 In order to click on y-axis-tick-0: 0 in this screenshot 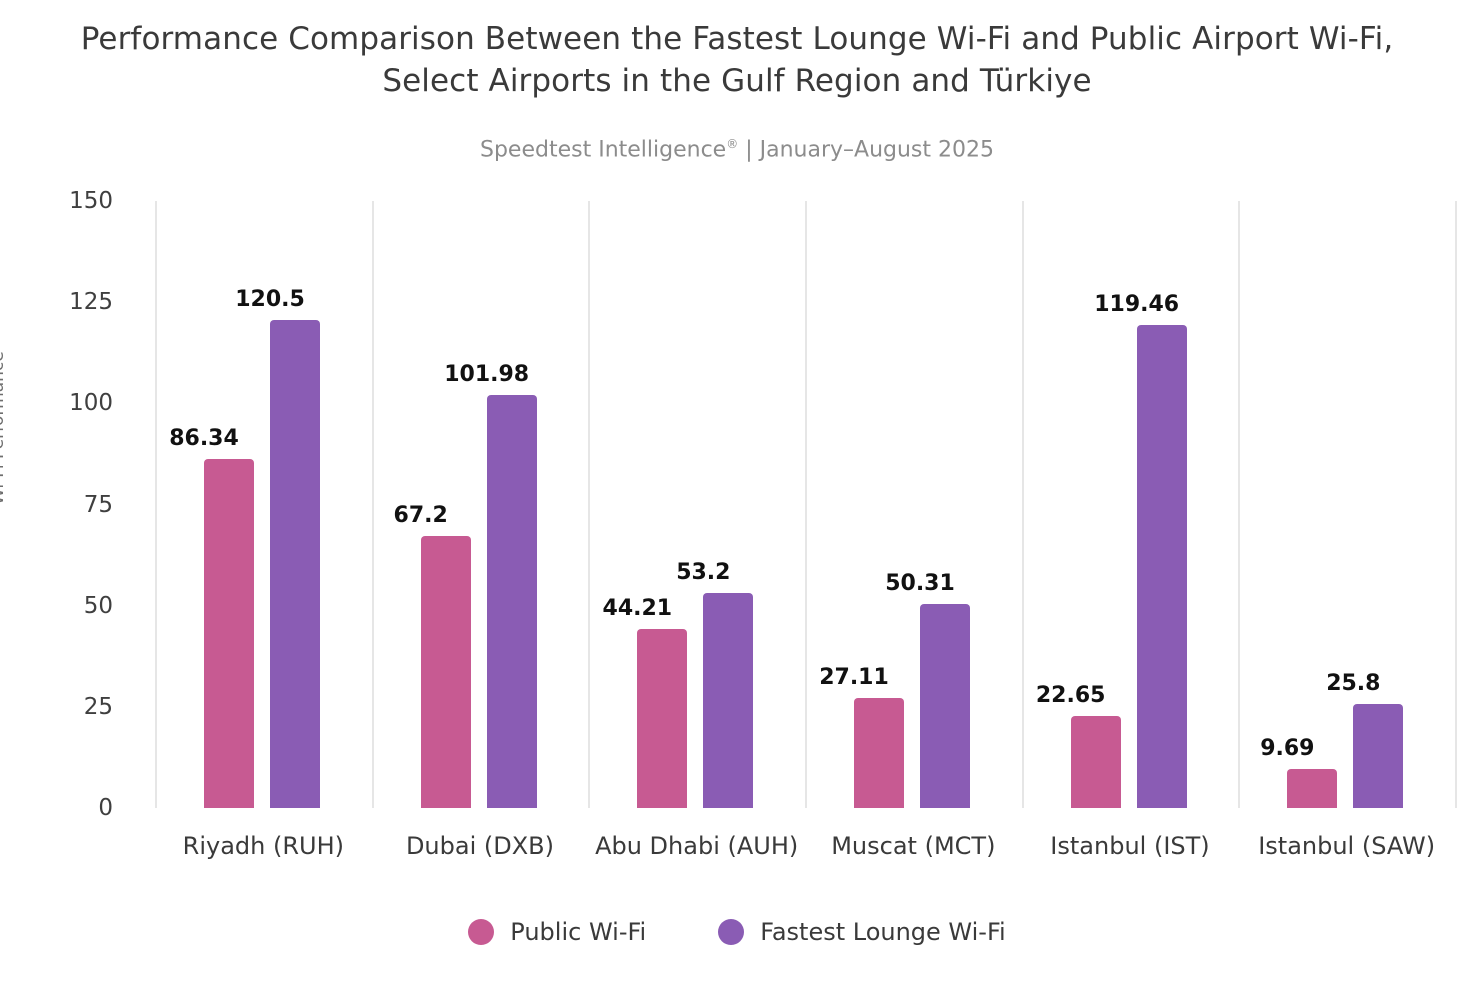, I will do `click(105, 808)`.